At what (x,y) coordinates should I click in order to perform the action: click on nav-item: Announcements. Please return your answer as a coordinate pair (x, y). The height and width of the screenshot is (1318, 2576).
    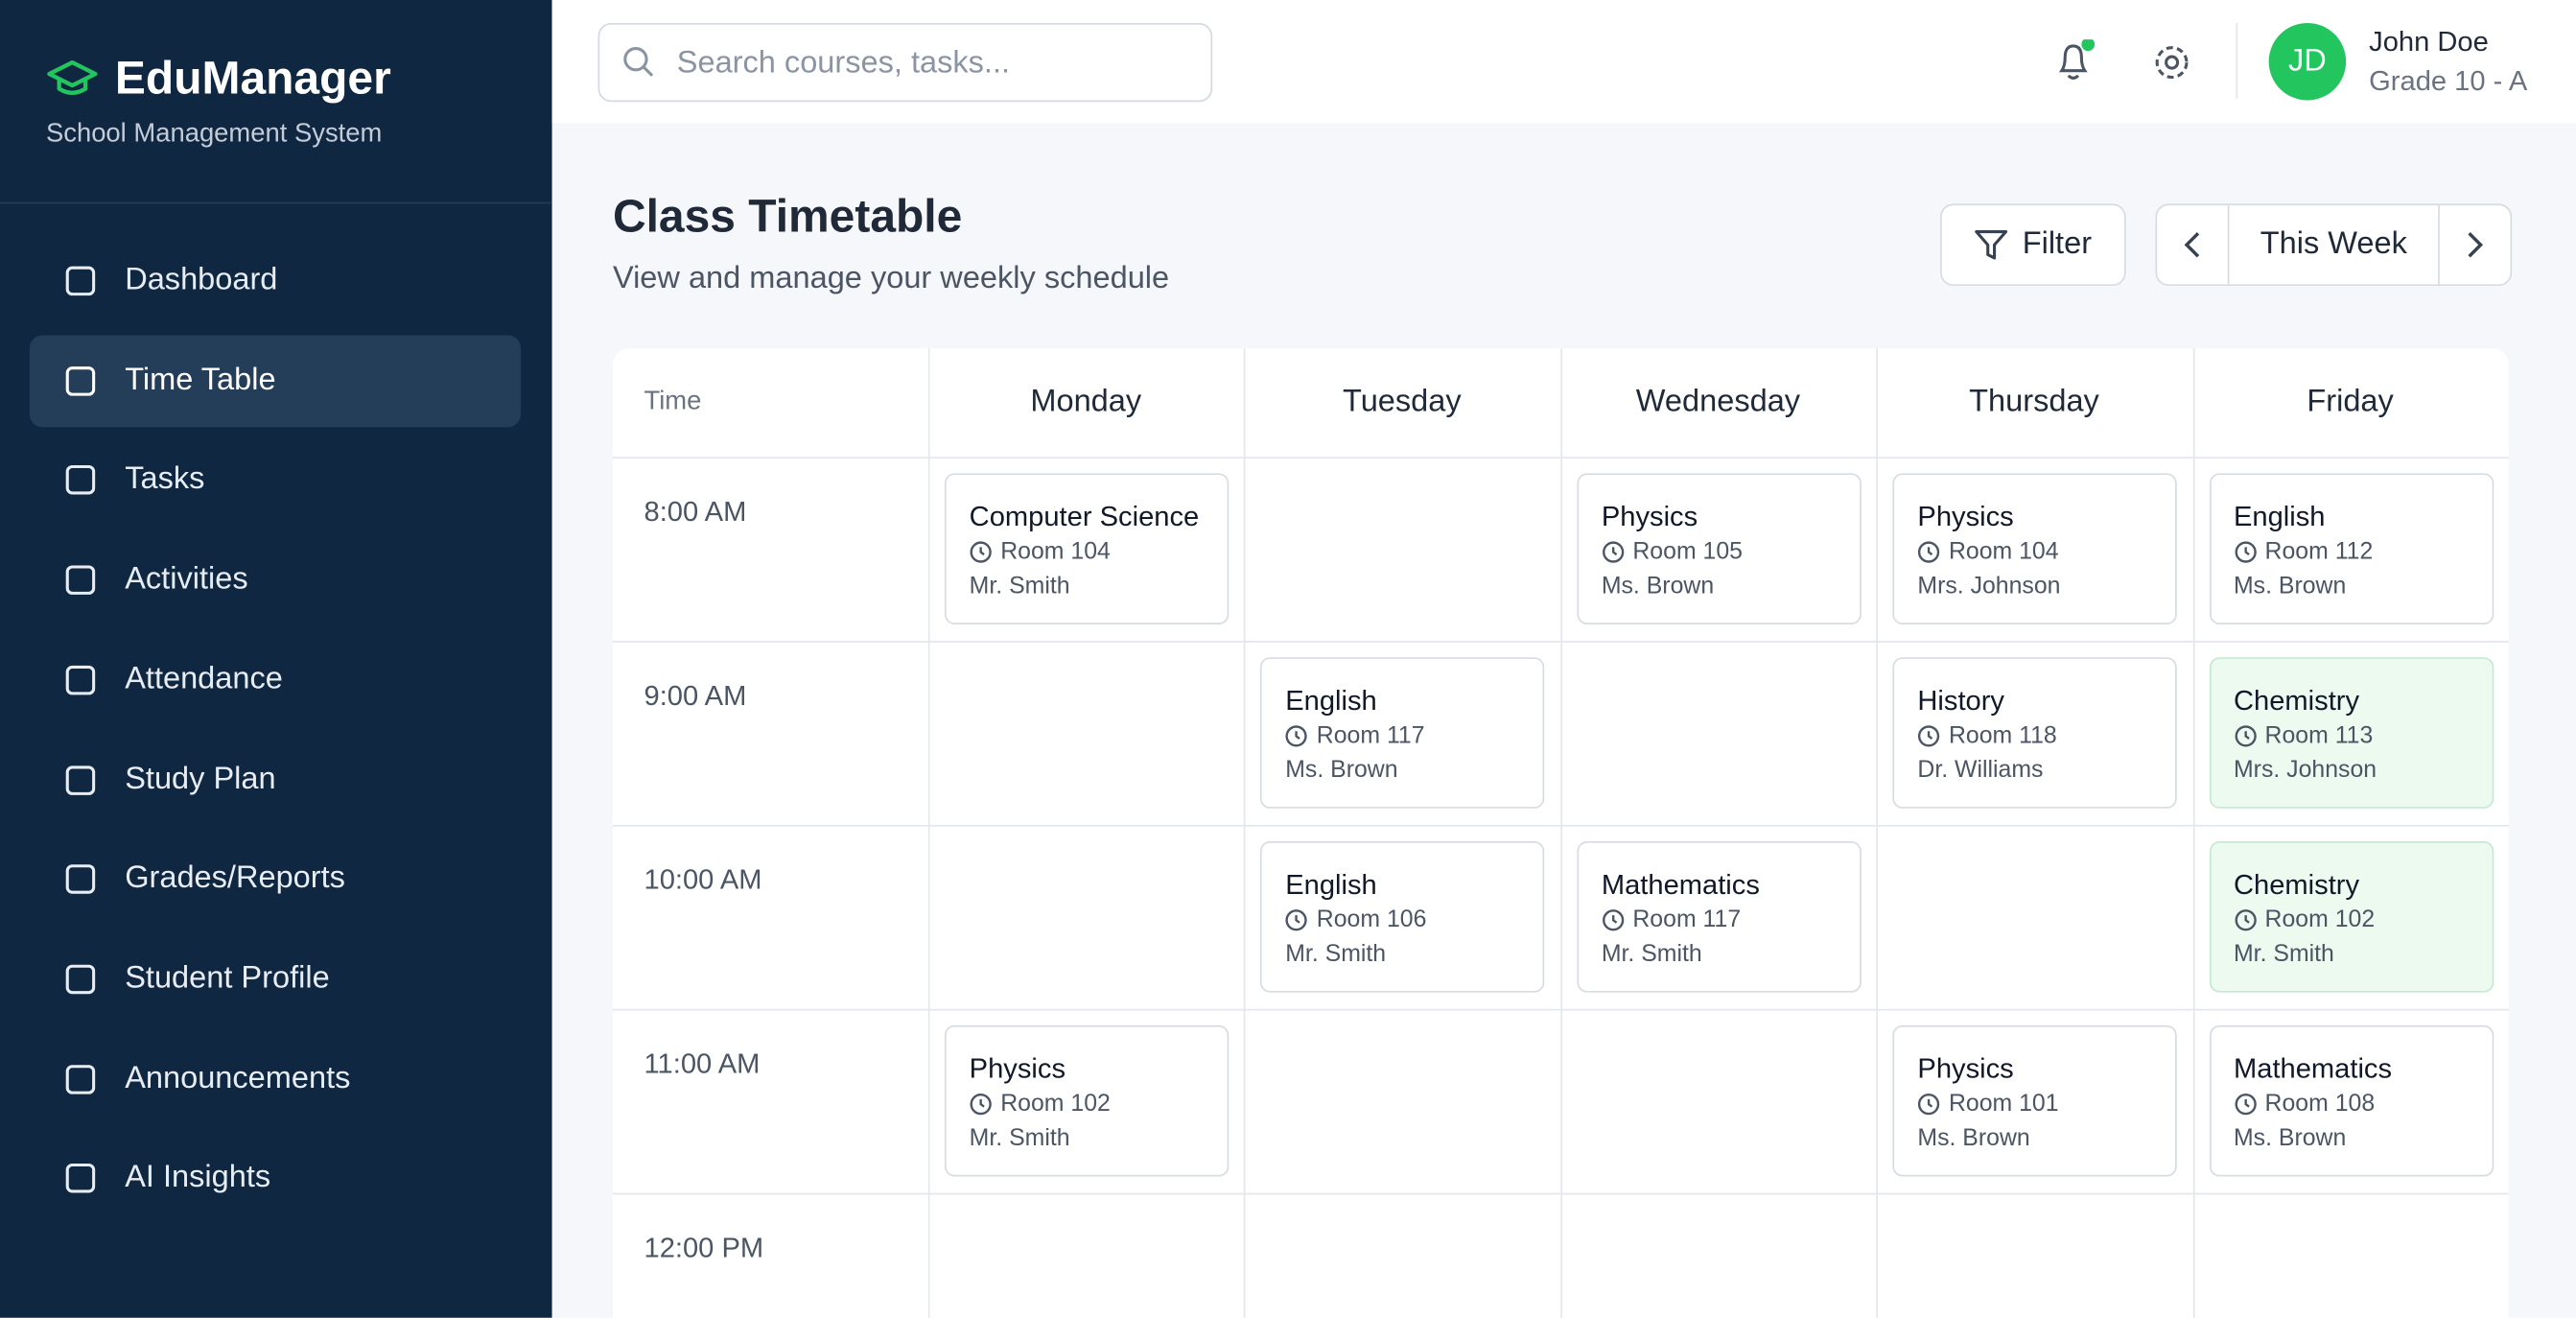
    Looking at the image, I should click on (275, 1079).